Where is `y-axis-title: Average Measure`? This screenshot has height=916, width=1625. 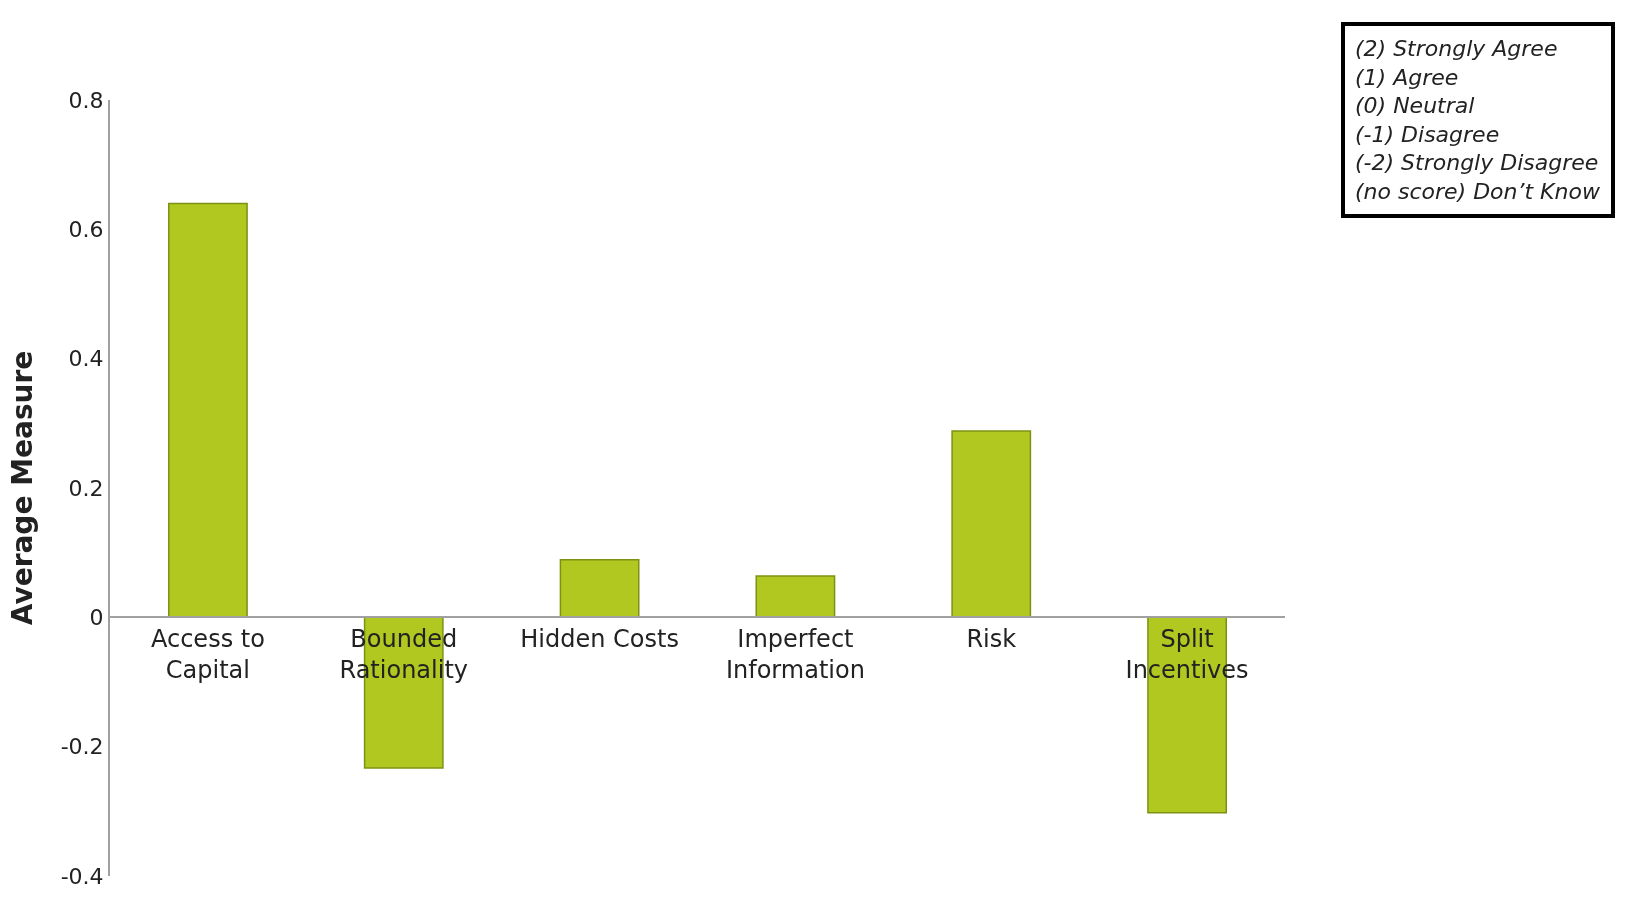 y-axis-title: Average Measure is located at coordinates (22, 488).